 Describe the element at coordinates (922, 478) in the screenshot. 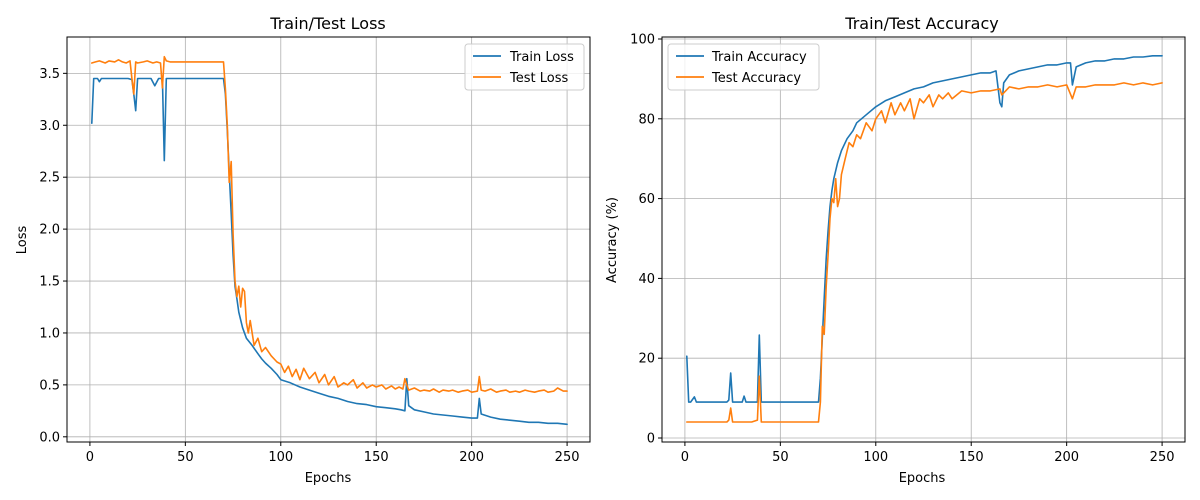

I see `accuracy-x-label: Epochs` at that location.